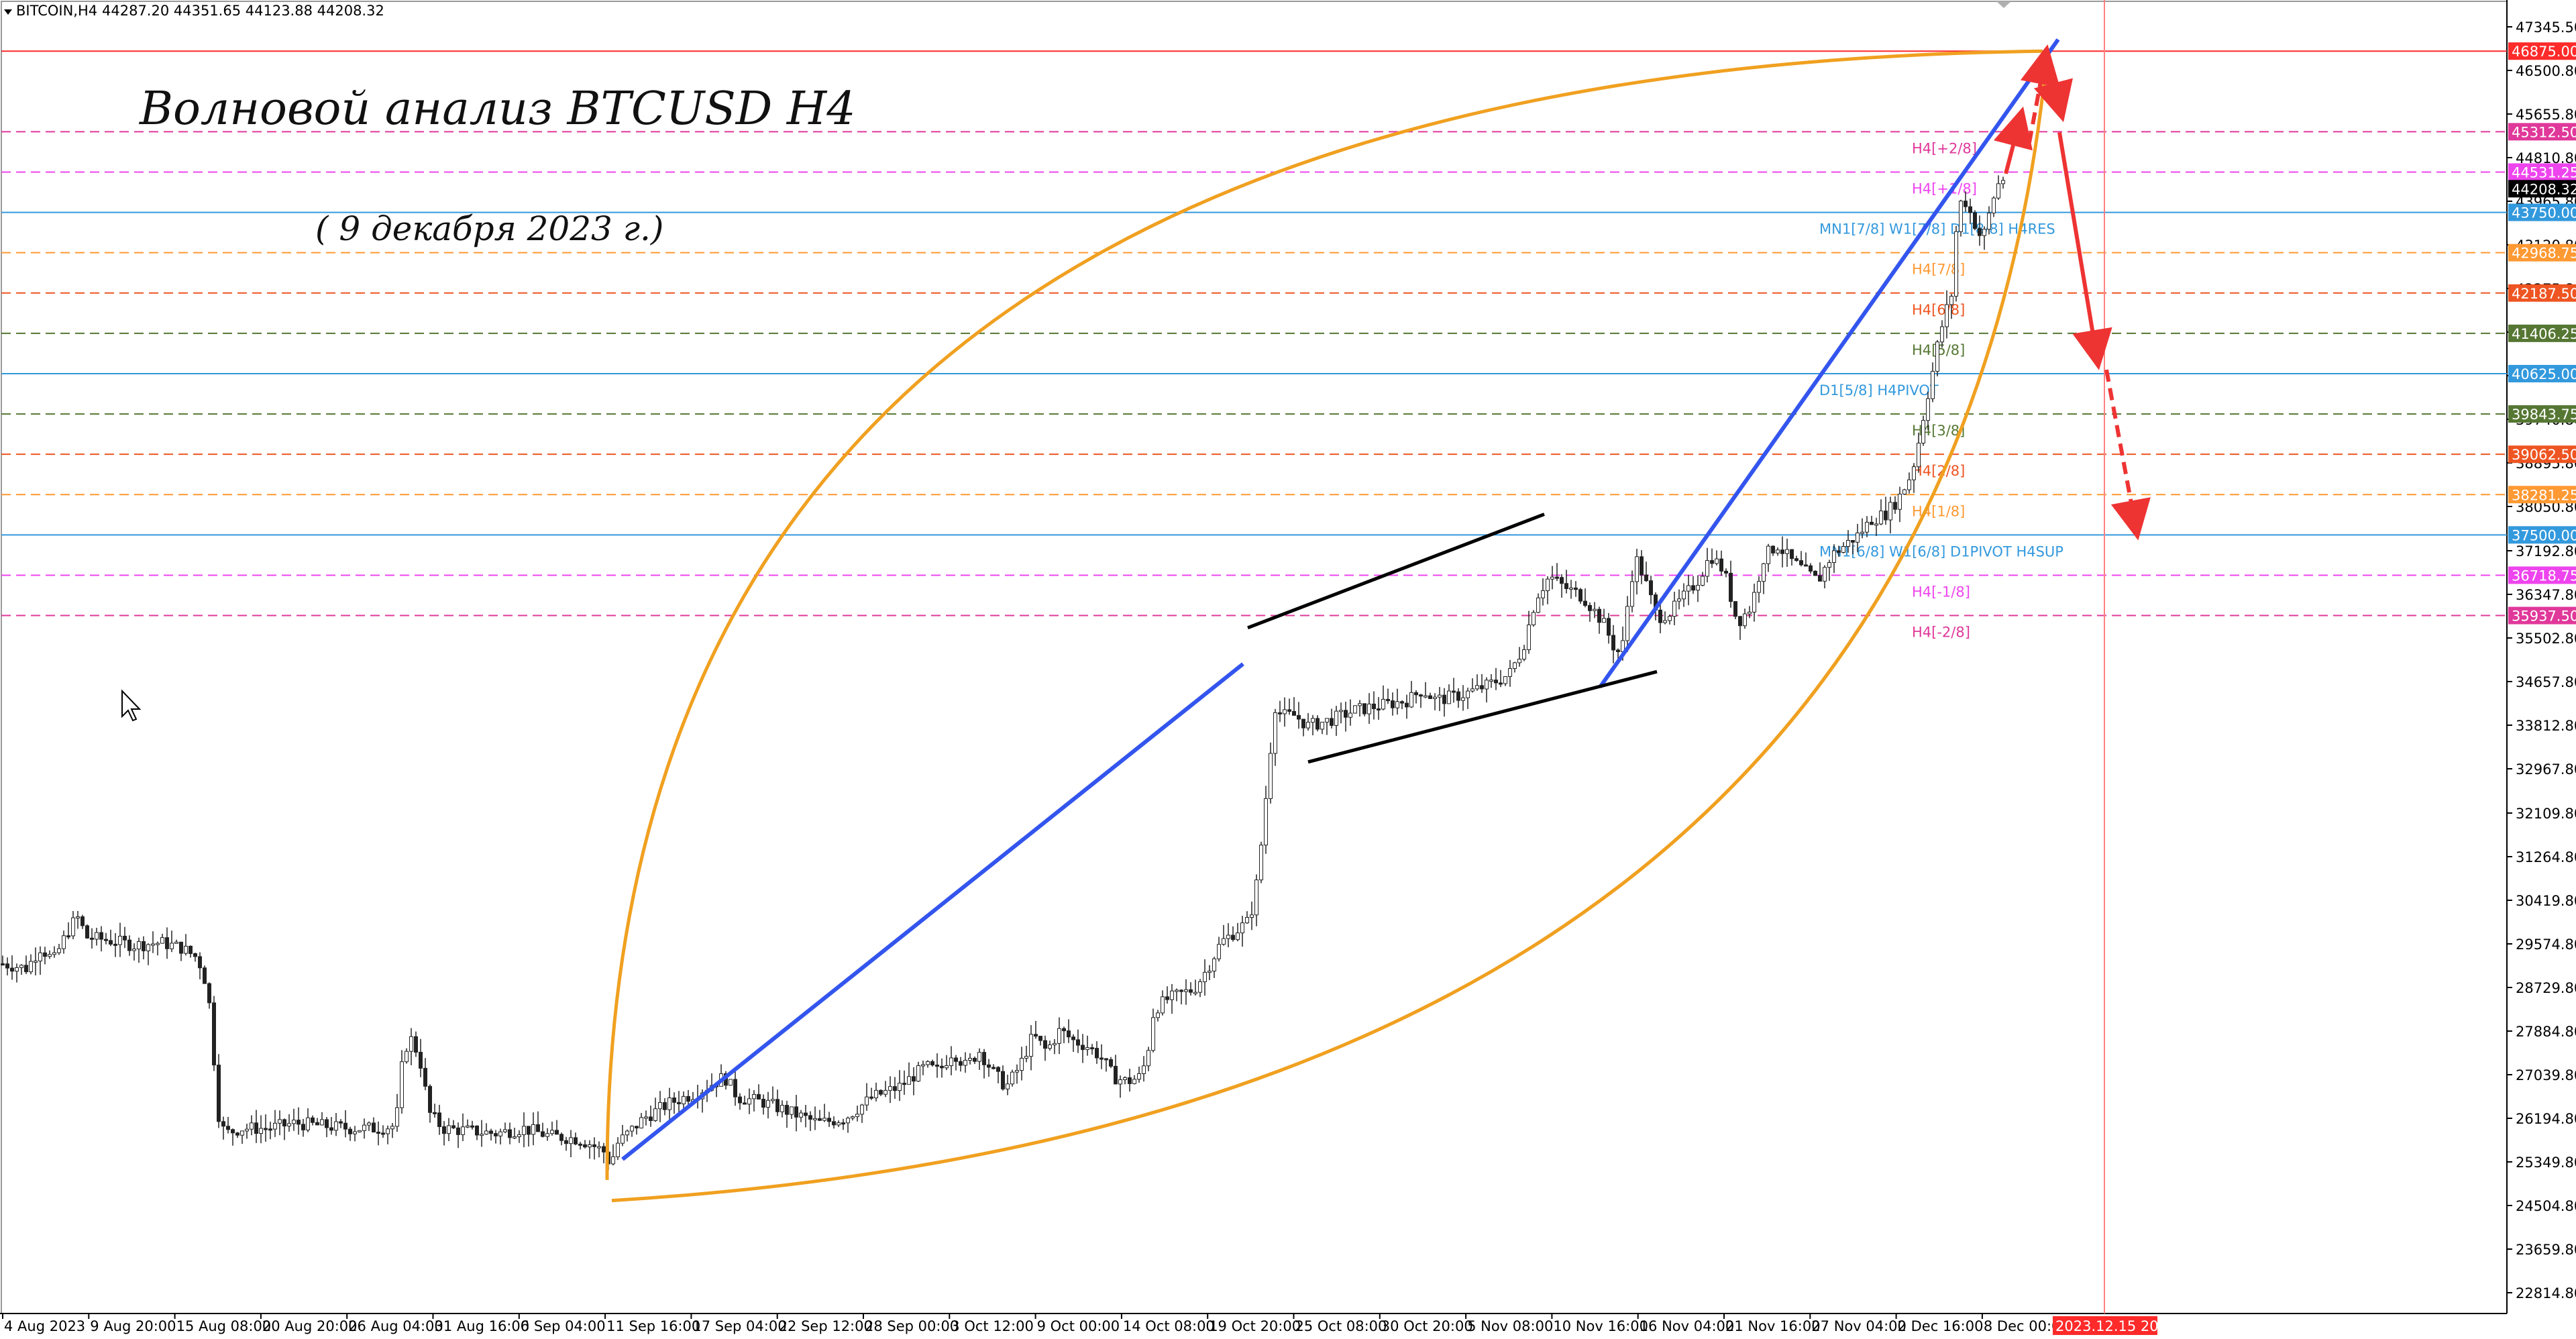 This screenshot has width=2576, height=1339. What do you see at coordinates (2544, 455) in the screenshot?
I see `price-tag-label: 39062.50` at bounding box center [2544, 455].